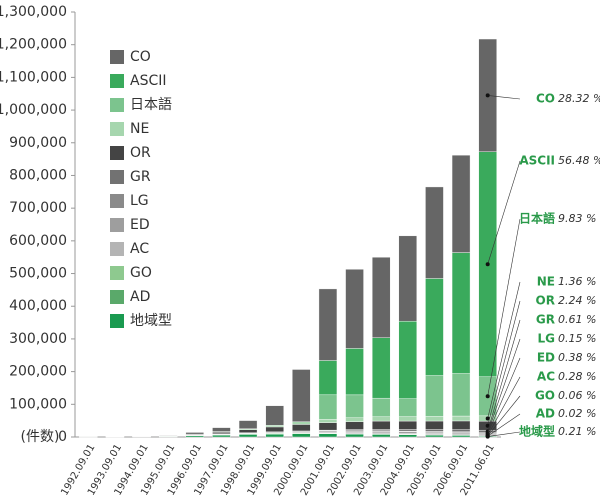 The height and width of the screenshot is (500, 600). What do you see at coordinates (38, 208) in the screenshot?
I see `y-tick-label: 700,000` at bounding box center [38, 208].